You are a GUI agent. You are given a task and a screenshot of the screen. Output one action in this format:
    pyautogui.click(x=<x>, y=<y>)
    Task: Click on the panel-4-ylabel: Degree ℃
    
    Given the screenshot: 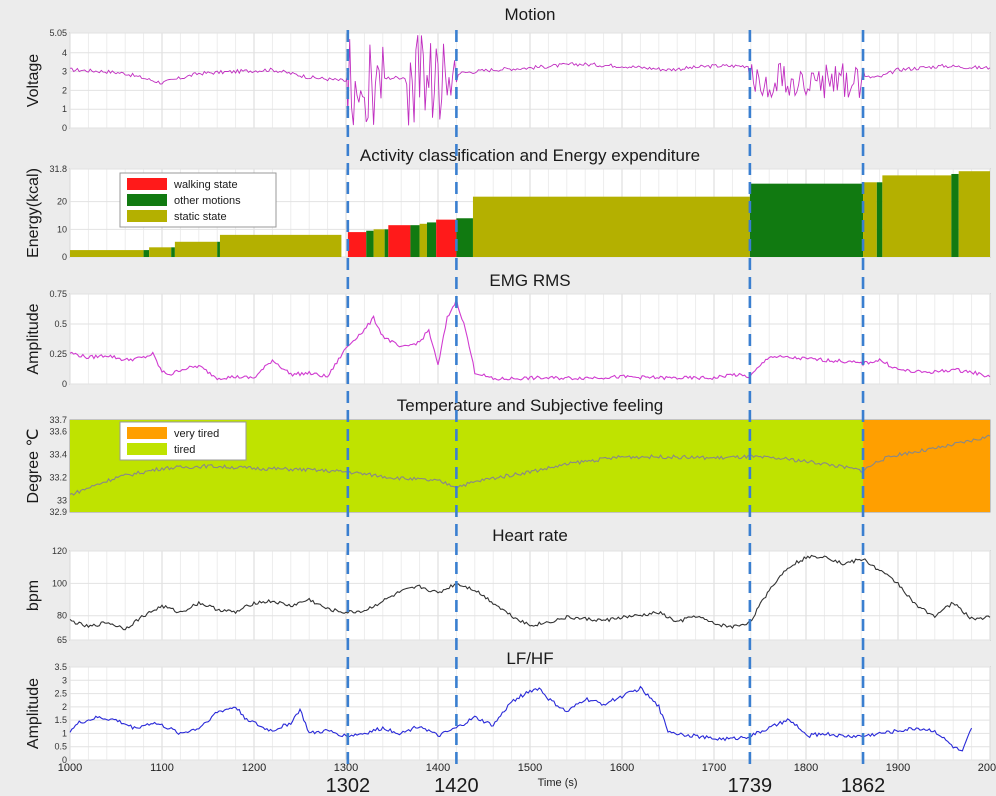 What is the action you would take?
    pyautogui.click(x=33, y=466)
    